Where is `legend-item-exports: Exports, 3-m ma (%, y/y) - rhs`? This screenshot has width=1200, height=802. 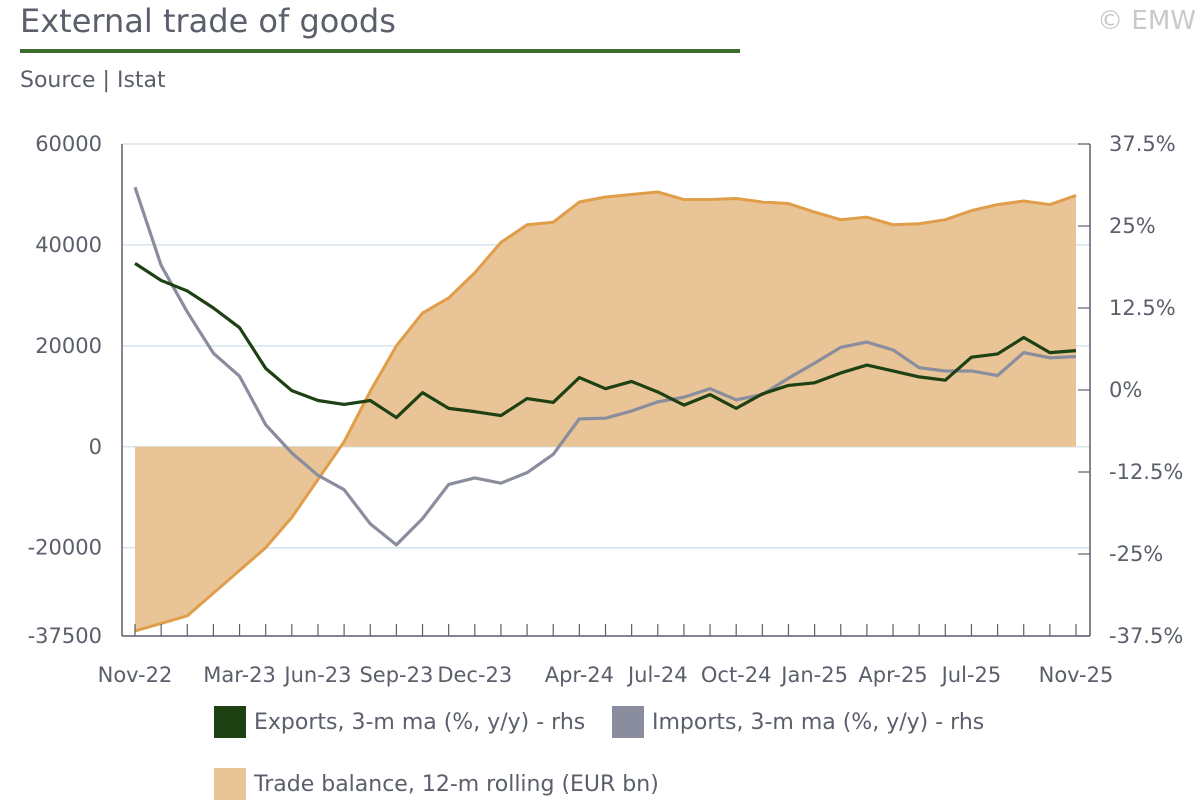
legend-item-exports: Exports, 3-m ma (%, y/y) - rhs is located at coordinates (399, 722).